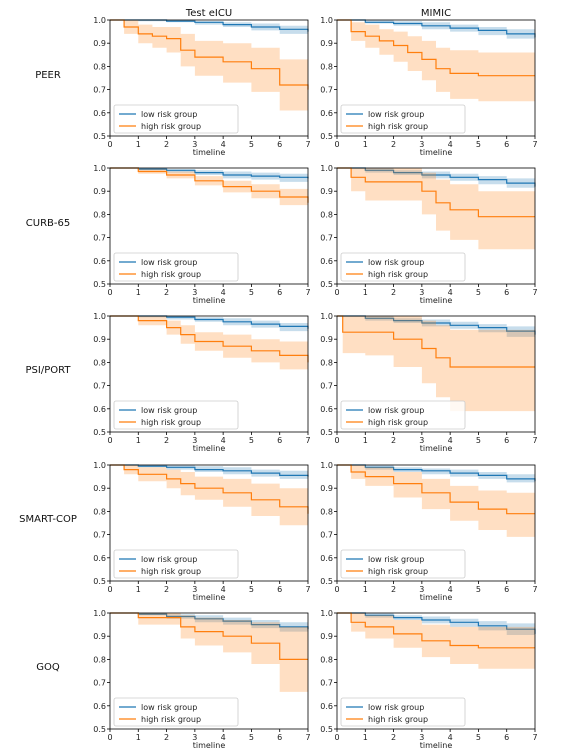  What do you see at coordinates (176, 119) in the screenshot?
I see `legend-box-peer-test-eicu` at bounding box center [176, 119].